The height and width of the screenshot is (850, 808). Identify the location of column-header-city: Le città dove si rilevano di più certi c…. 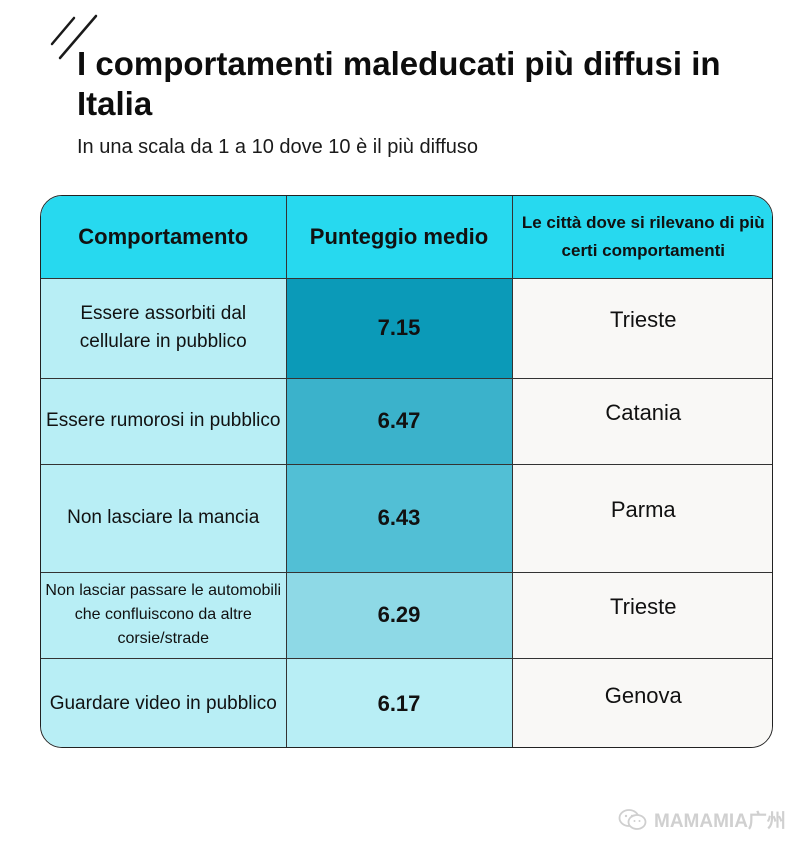
(641, 237).